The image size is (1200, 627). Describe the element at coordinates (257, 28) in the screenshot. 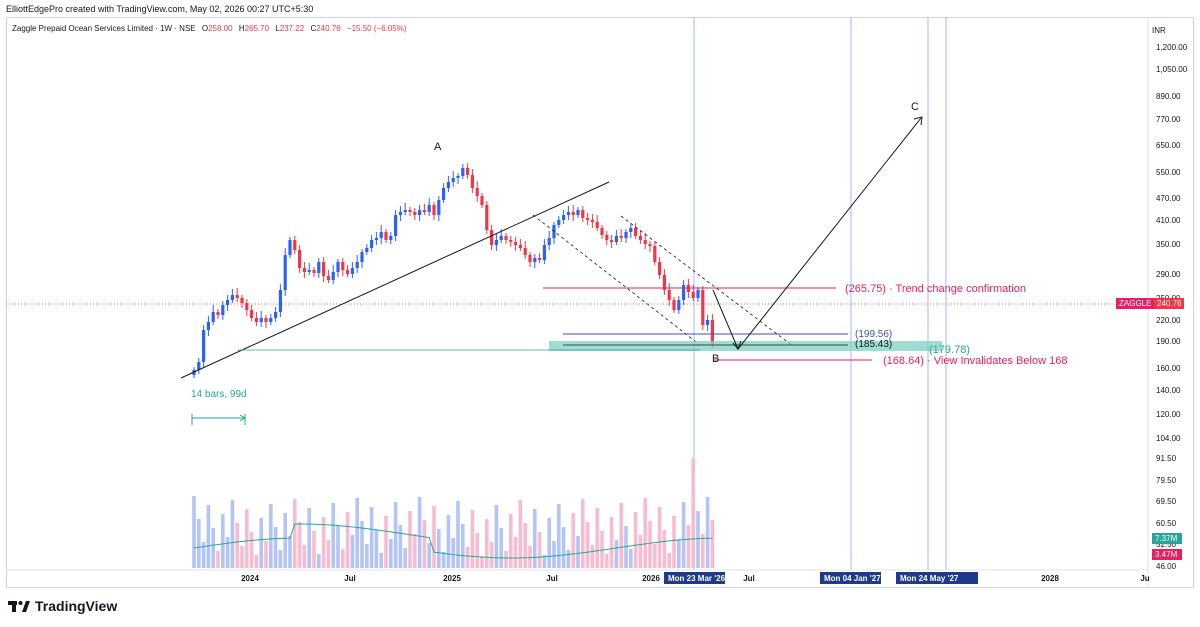

I see `high-value: 265.70` at that location.